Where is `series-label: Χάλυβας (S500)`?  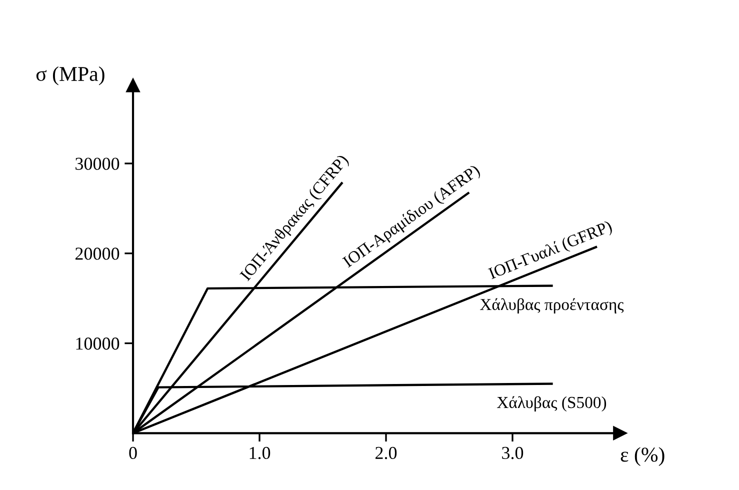
series-label: Χάλυβας (S500) is located at coordinates (551, 404).